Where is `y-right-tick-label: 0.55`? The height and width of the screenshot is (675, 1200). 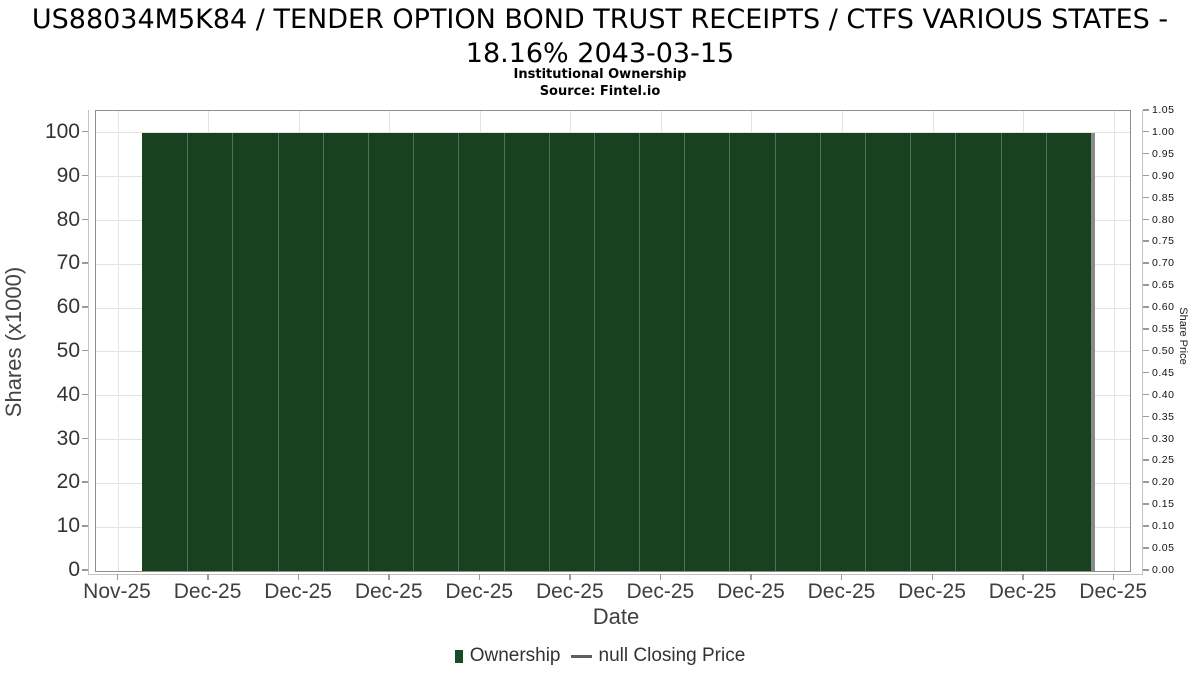 y-right-tick-label: 0.55 is located at coordinates (1163, 329).